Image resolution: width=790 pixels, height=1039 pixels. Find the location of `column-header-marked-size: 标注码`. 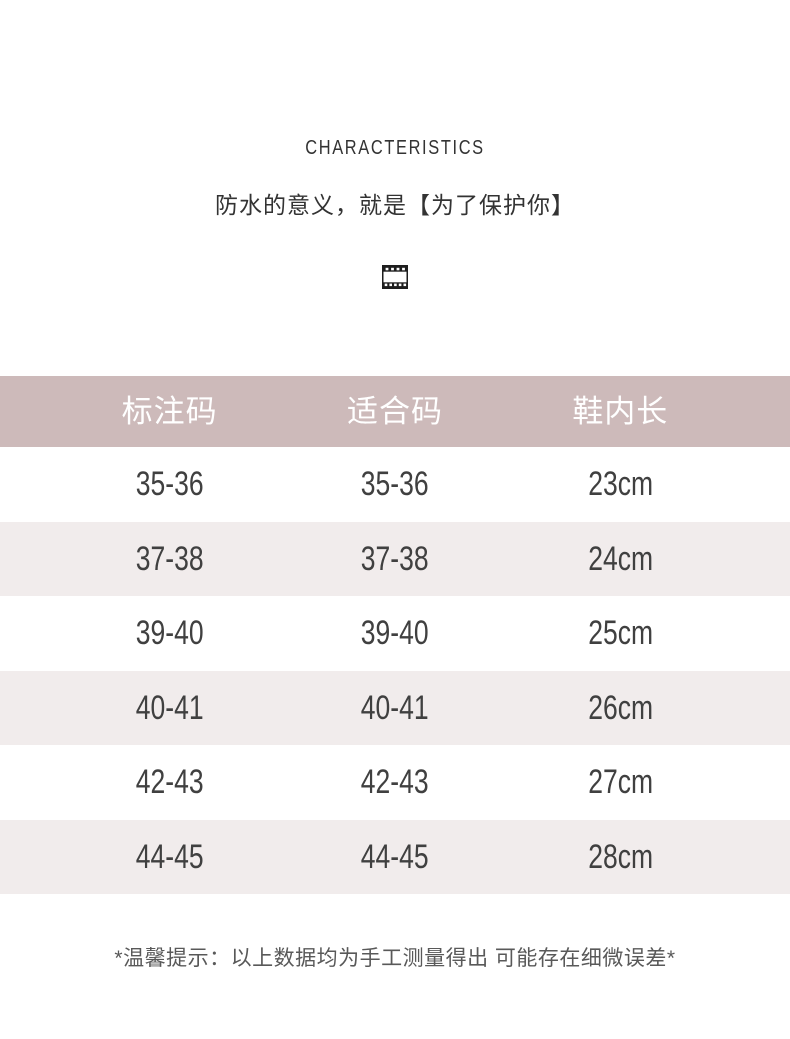

column-header-marked-size: 标注码 is located at coordinates (169, 411).